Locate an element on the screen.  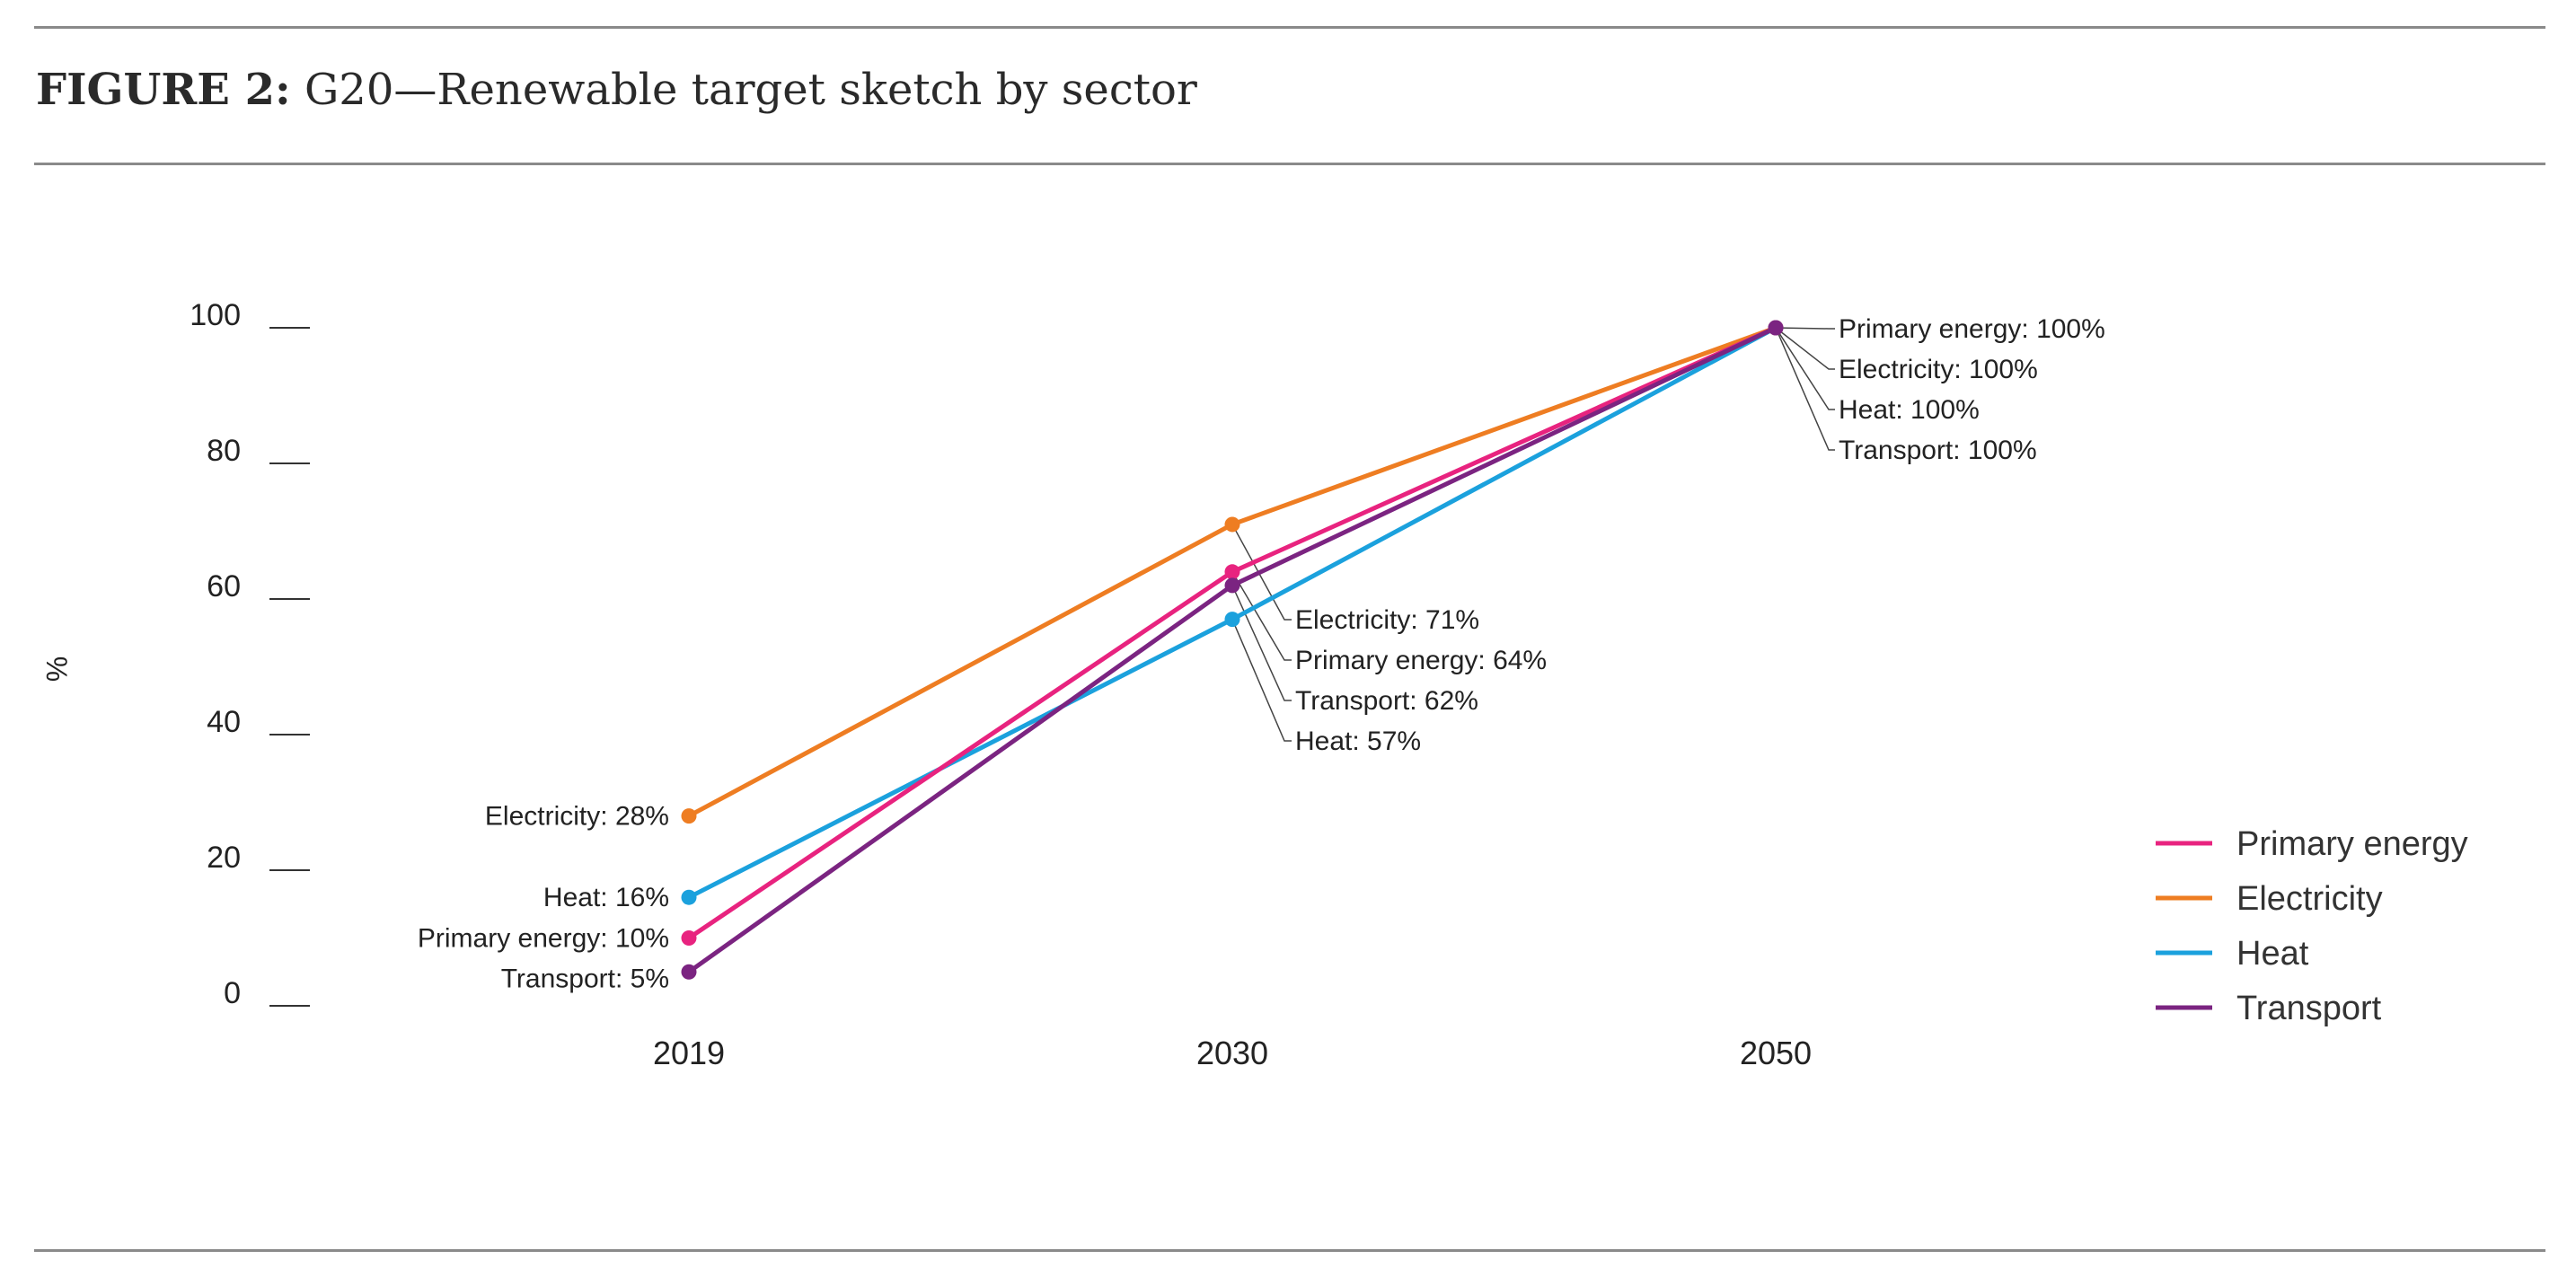
data-label: Electricity: 71% is located at coordinates (1387, 620).